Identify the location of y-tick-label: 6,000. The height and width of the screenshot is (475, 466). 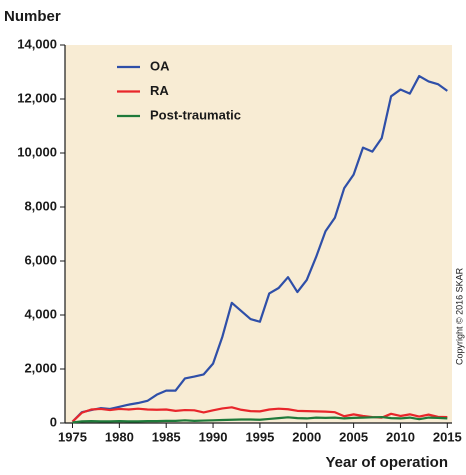
(40, 259).